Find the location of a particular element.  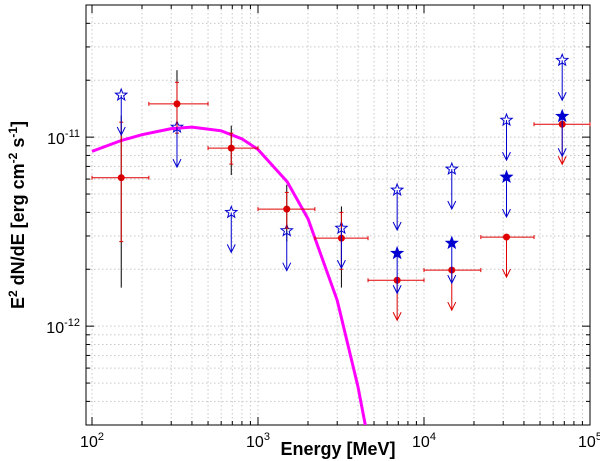

tick-label: 10² is located at coordinates (92, 441).